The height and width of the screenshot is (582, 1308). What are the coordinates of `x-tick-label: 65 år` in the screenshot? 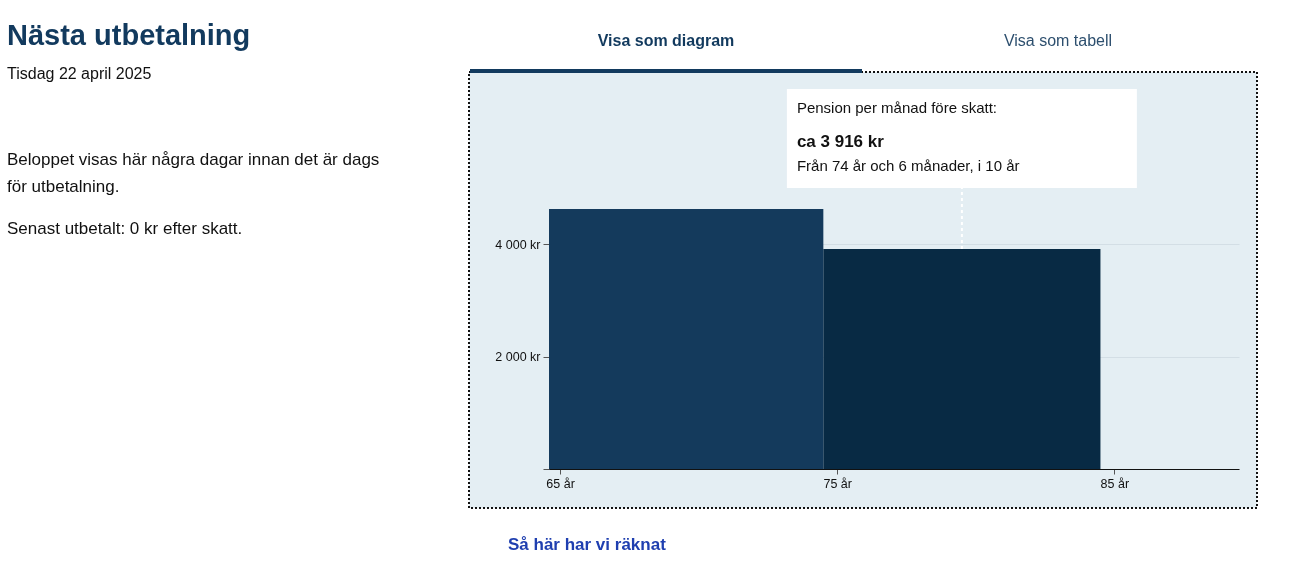 It's located at (560, 483).